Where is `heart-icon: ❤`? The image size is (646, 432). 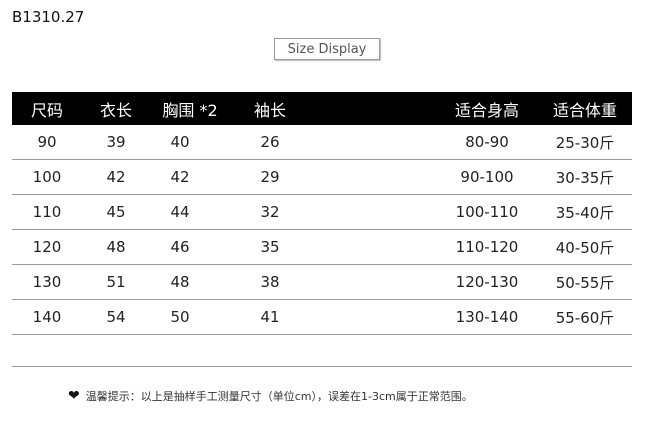
heart-icon: ❤ is located at coordinates (74, 396).